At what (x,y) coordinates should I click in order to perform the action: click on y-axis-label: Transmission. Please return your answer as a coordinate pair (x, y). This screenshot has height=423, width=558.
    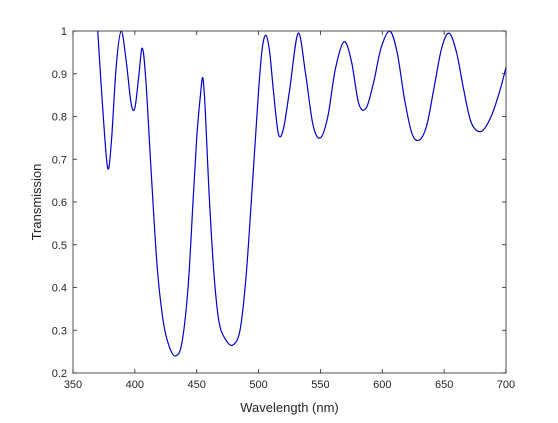
    Looking at the image, I should click on (36, 202).